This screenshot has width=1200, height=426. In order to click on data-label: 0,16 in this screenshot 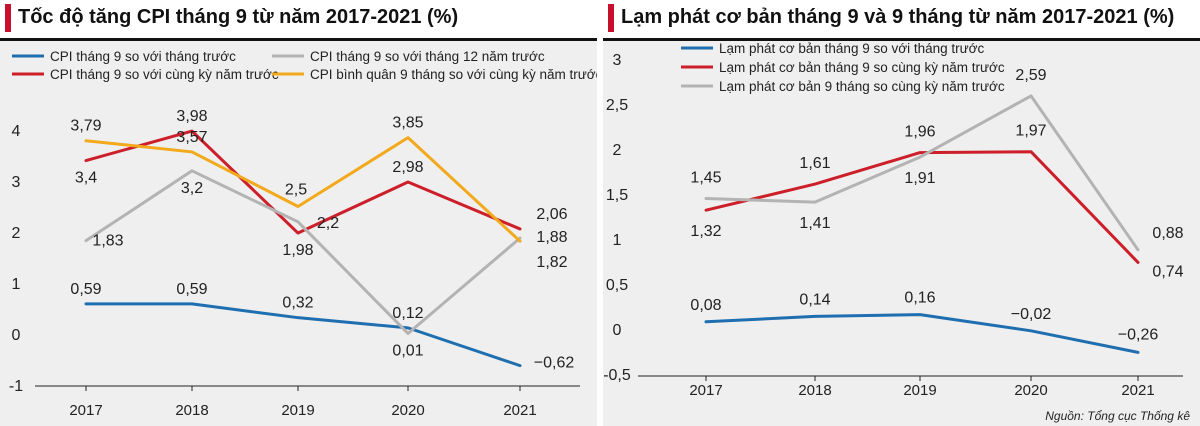, I will do `click(919, 298)`.